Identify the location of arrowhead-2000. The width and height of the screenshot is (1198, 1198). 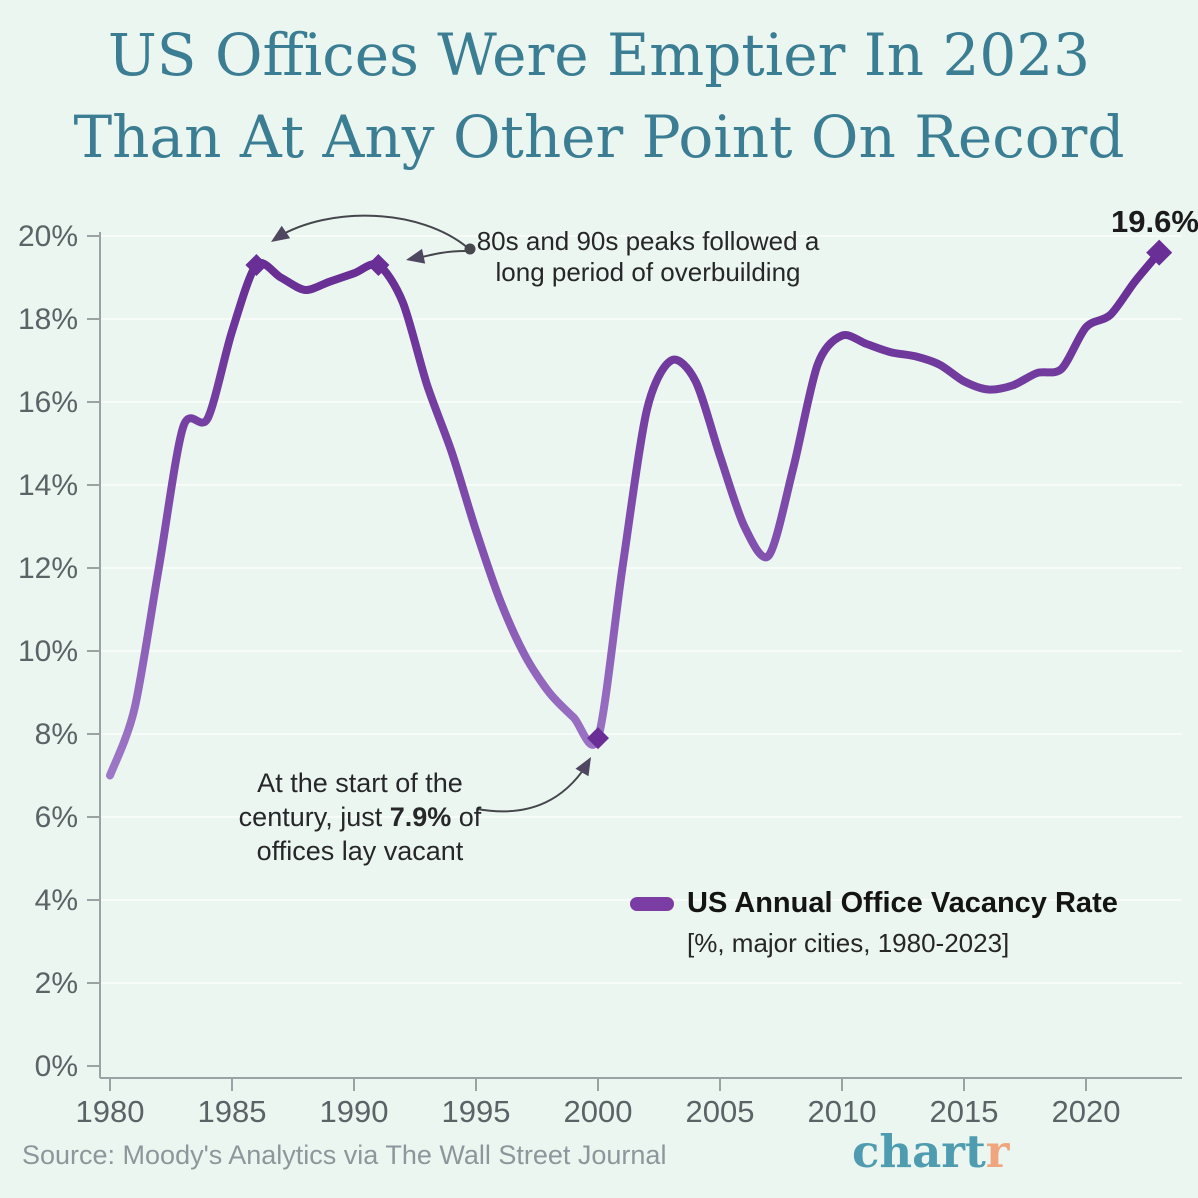
(583, 767).